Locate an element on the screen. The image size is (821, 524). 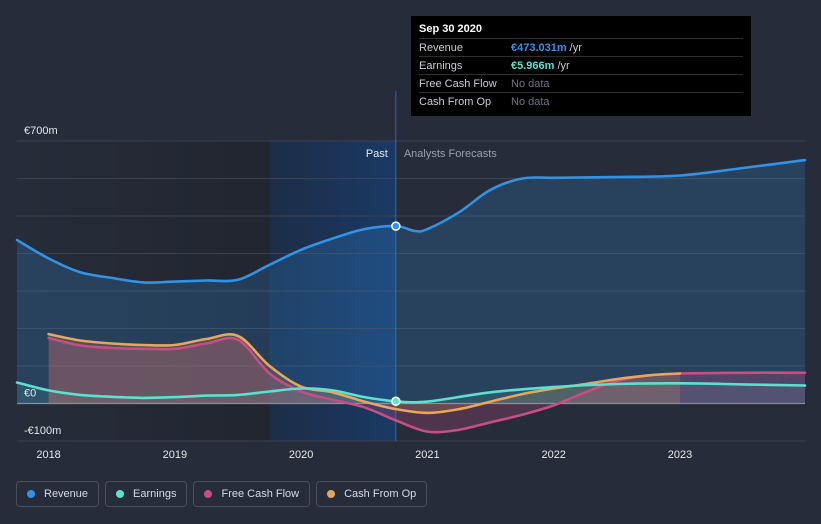
x-axis-label: 2022 is located at coordinates (553, 455).